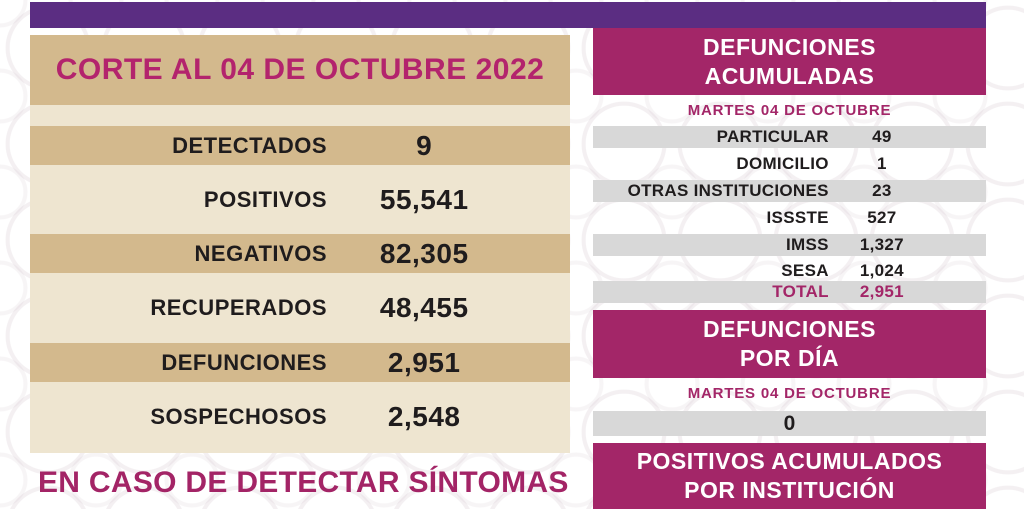 The height and width of the screenshot is (509, 1024). Describe the element at coordinates (238, 416) in the screenshot. I see `stat-label: SOSPECHOSOS` at that location.